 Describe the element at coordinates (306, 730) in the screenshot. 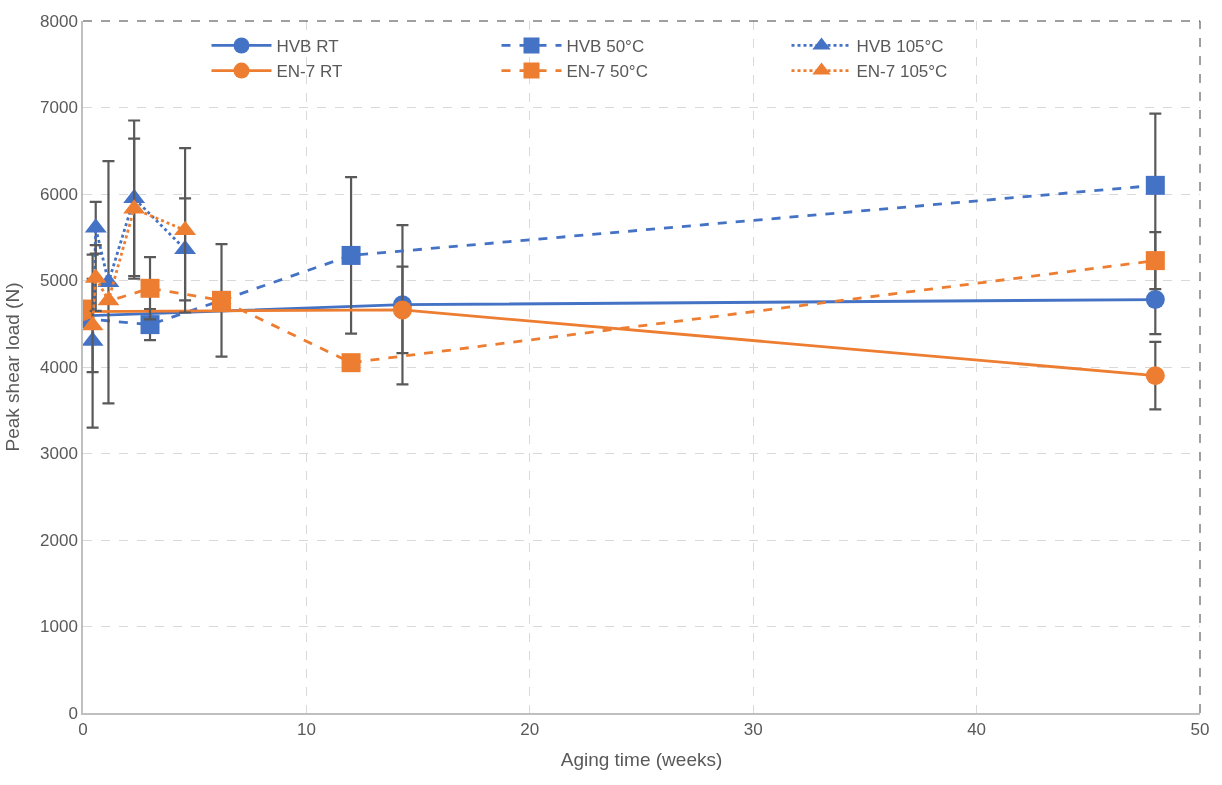

I see `x-tick-label: 10` at that location.